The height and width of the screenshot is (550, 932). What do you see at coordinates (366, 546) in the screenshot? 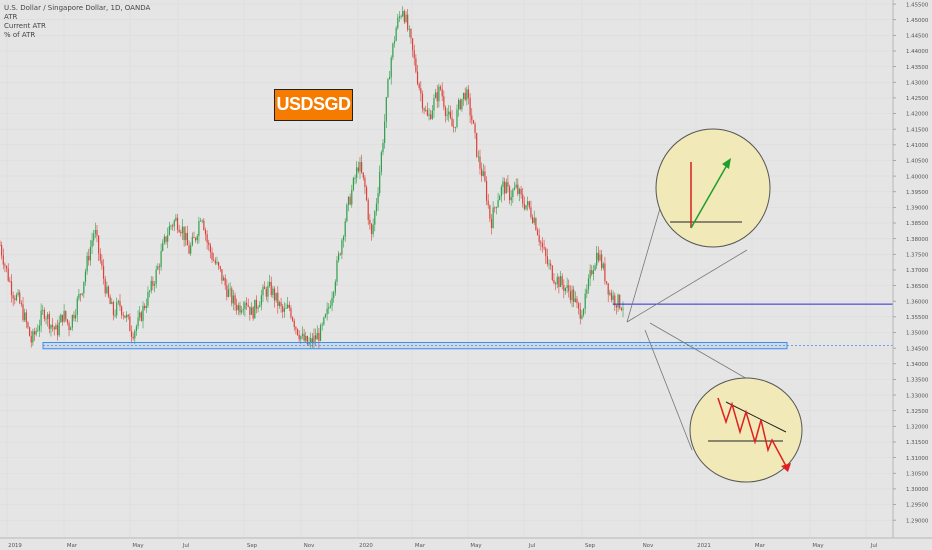
I see `time-tick-label: 2020` at bounding box center [366, 546].